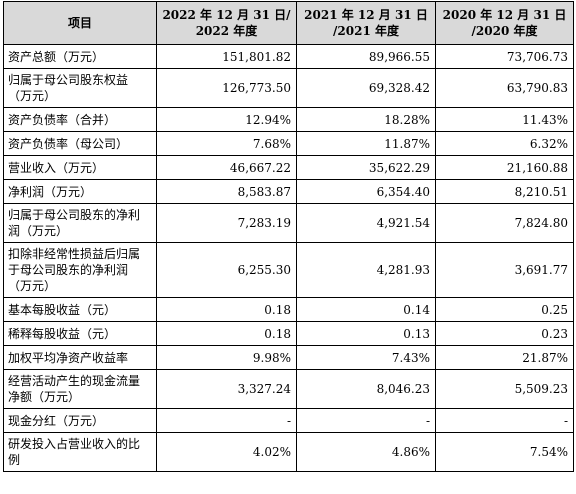  I want to click on cell-2020: 11.43%, so click(504, 119).